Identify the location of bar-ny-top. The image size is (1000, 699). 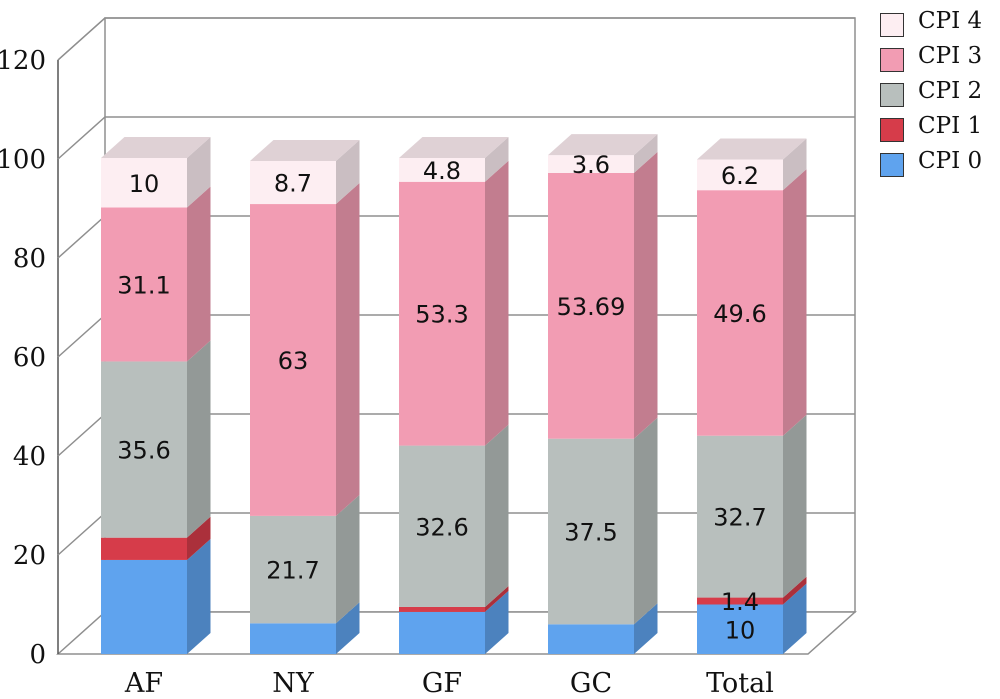
(305, 150).